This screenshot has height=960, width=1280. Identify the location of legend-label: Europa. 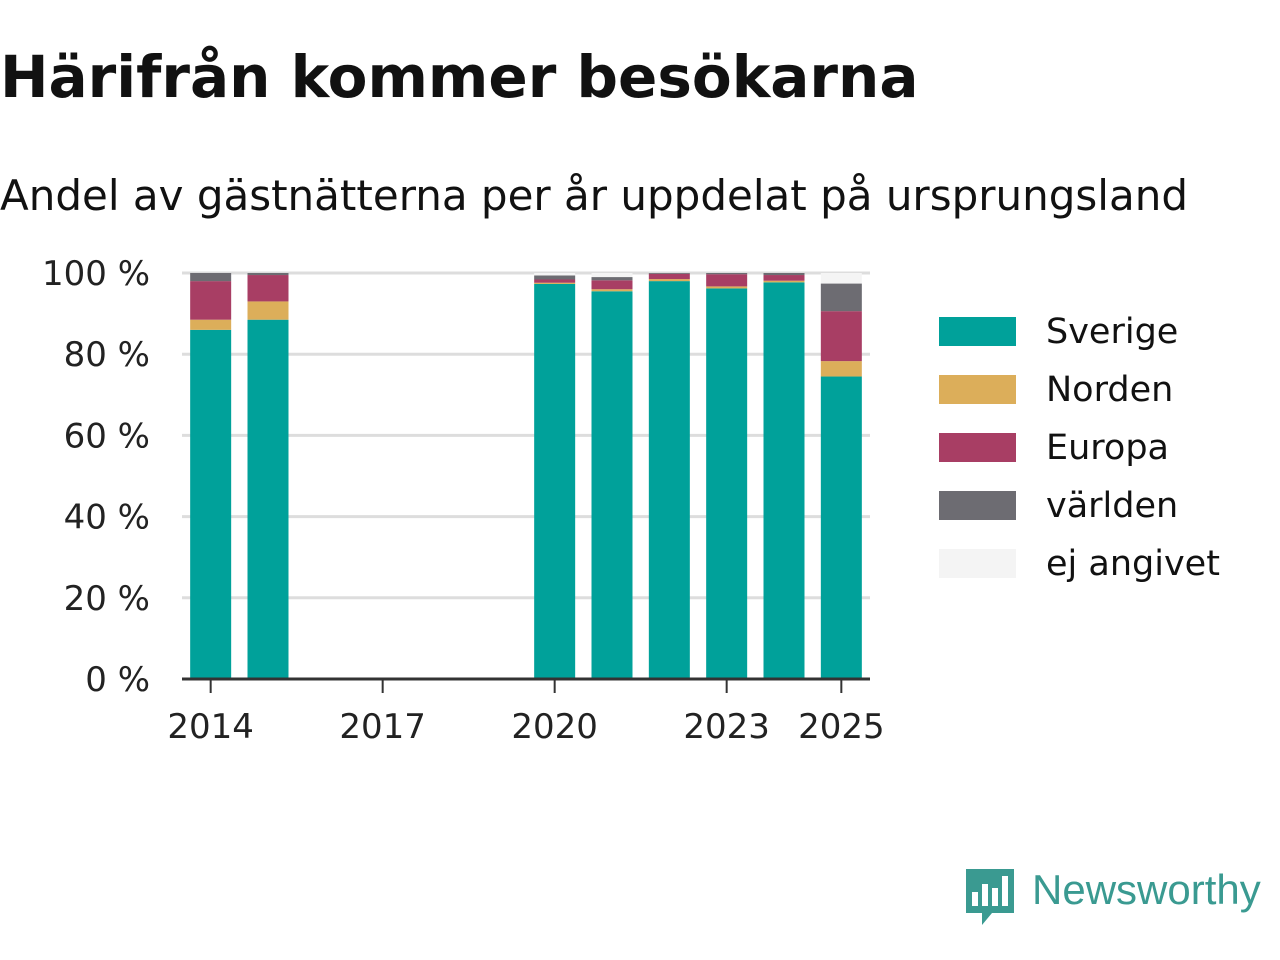
(1107, 448).